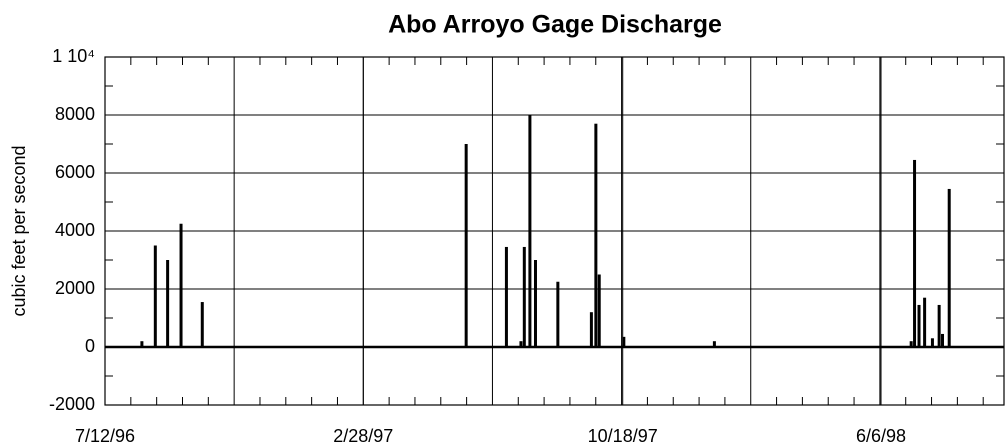  Describe the element at coordinates (363, 435) in the screenshot. I see `x-tick-label: 2/28/97` at that location.